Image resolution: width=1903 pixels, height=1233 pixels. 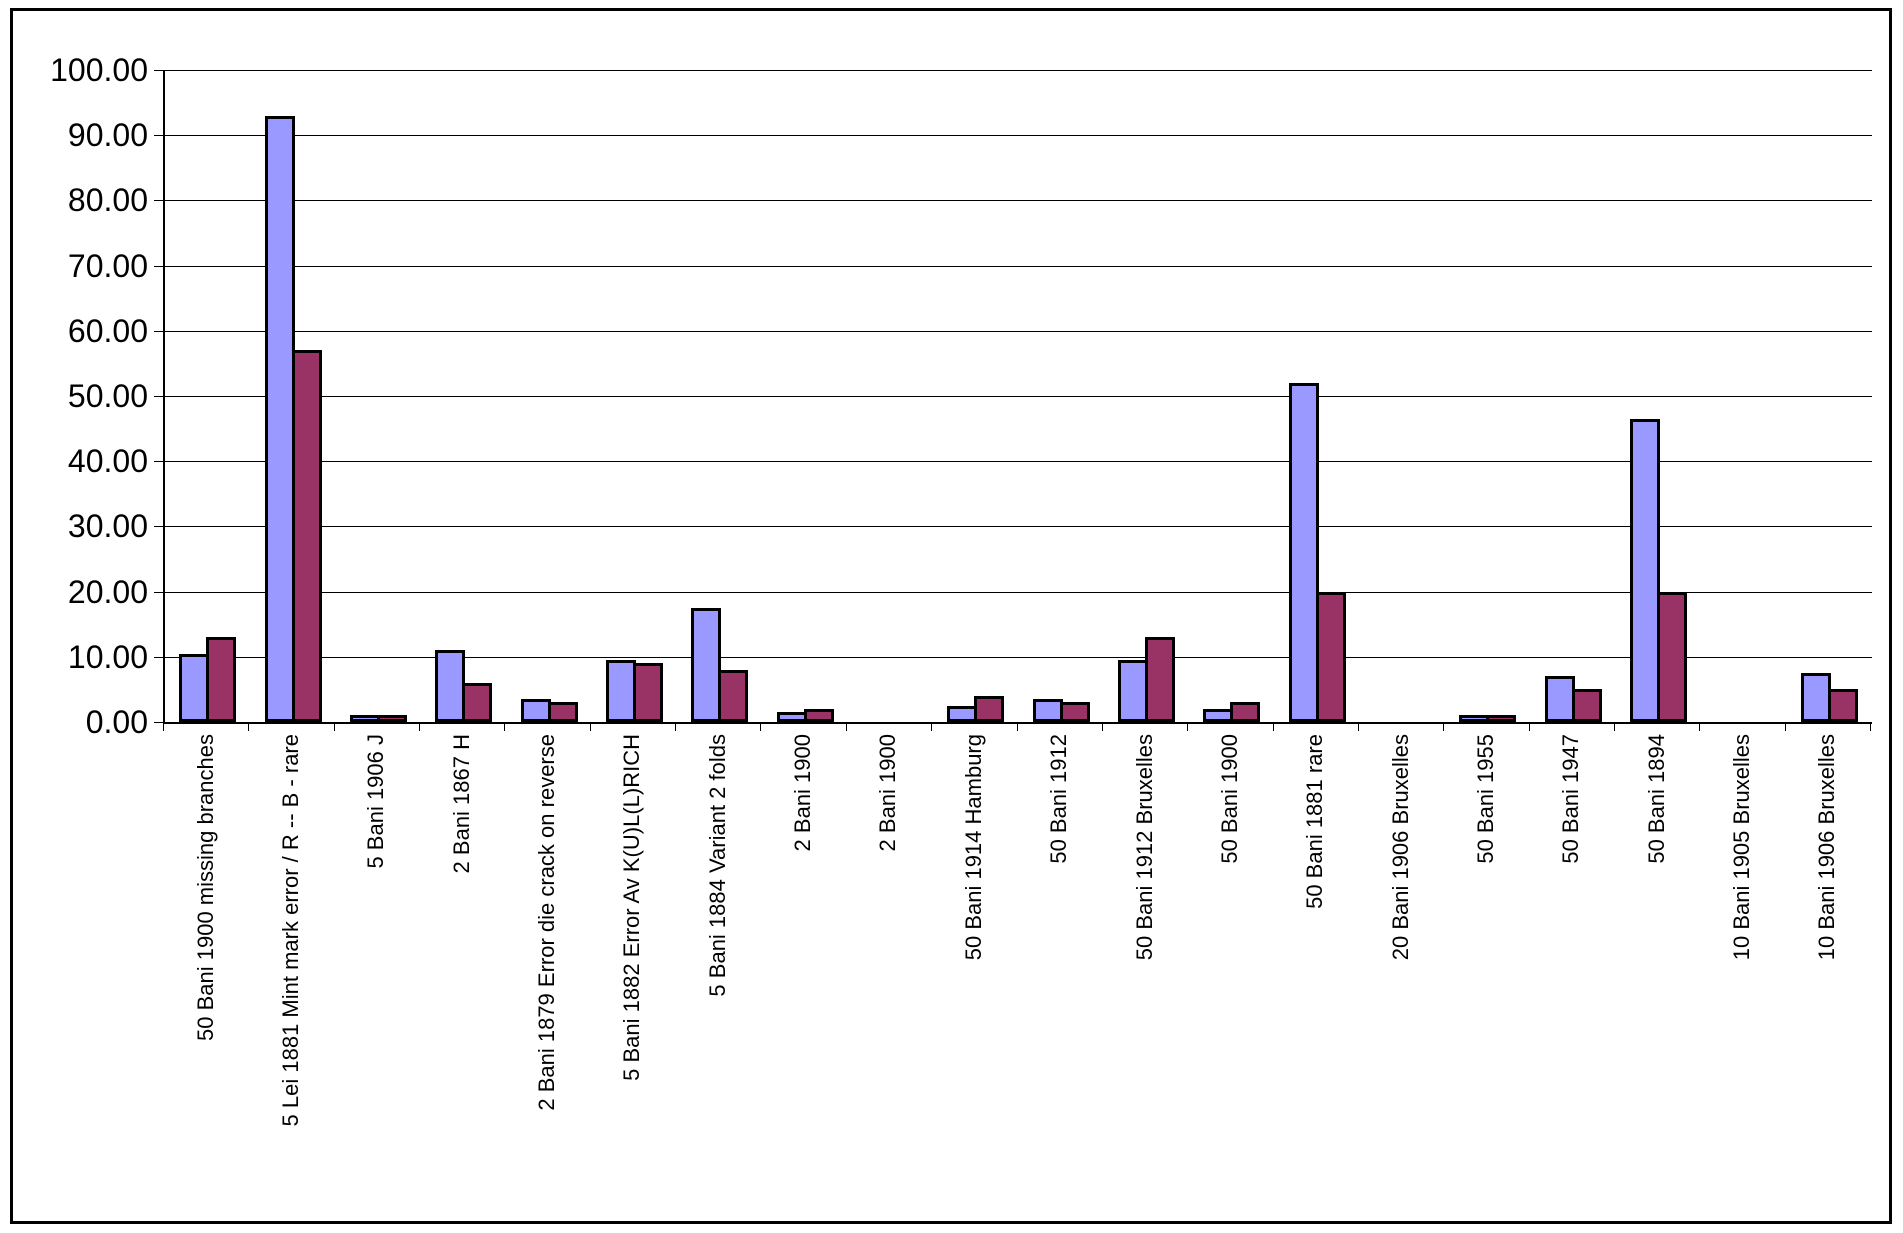 I want to click on x-category-label-text: 50 Bani 1912 Bruxelles, so click(x=1144, y=847).